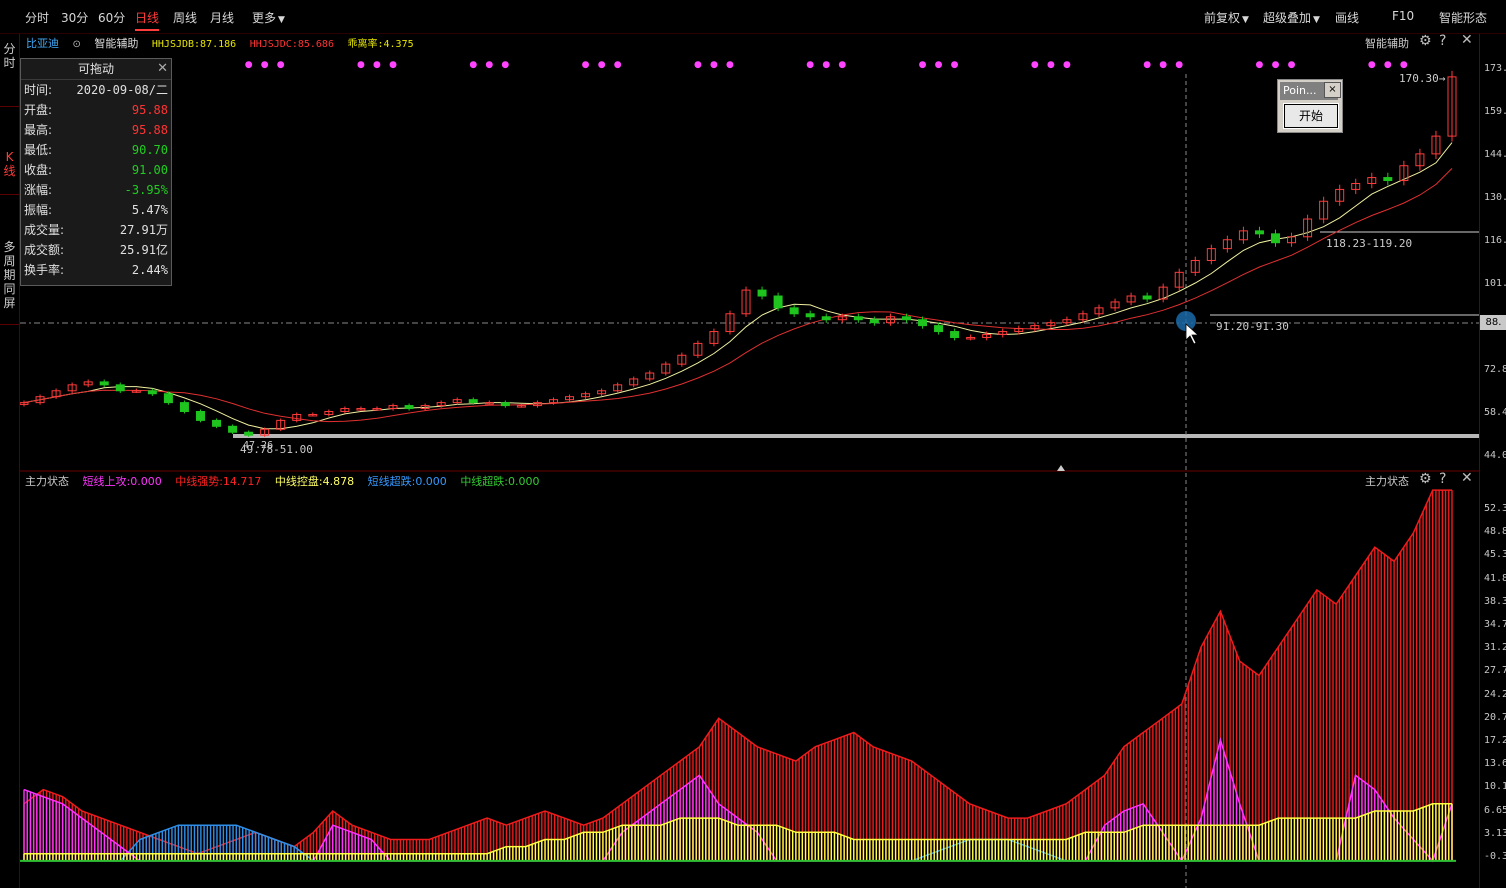 This screenshot has height=888, width=1506. Describe the element at coordinates (116, 43) in the screenshot. I see `indicator-name: 智能辅助` at that location.